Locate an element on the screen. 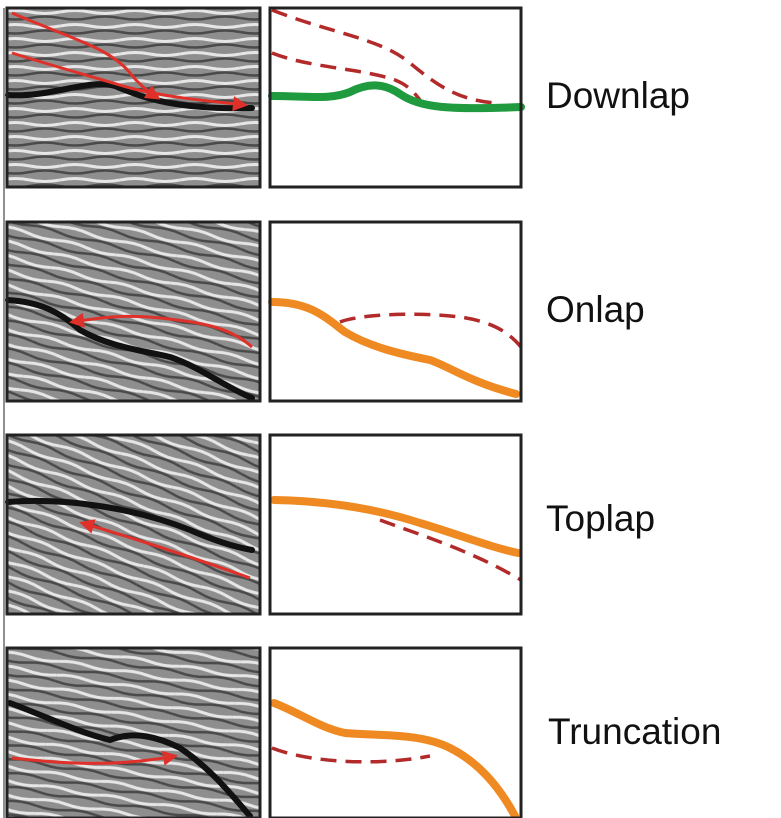 Image resolution: width=781 pixels, height=818 pixels. row-label: Downlap is located at coordinates (618, 95).